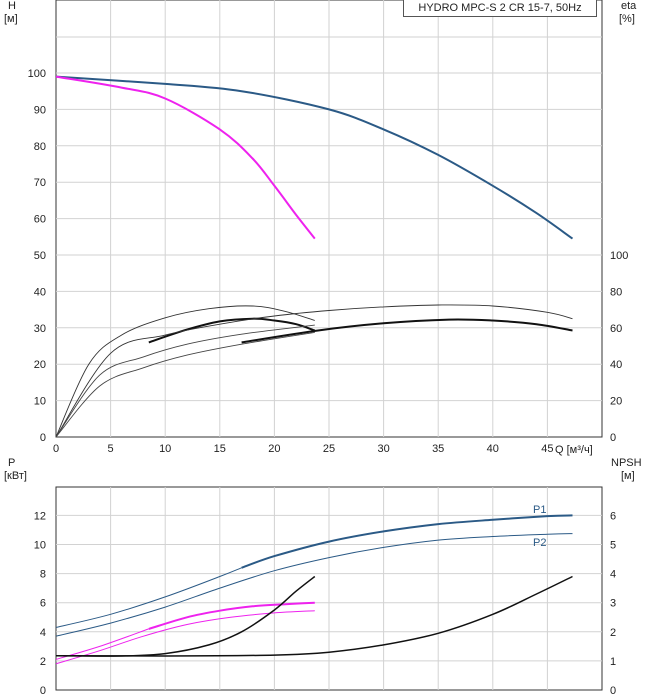  Describe the element at coordinates (40, 256) in the screenshot. I see `h-tick-label: 50` at that location.